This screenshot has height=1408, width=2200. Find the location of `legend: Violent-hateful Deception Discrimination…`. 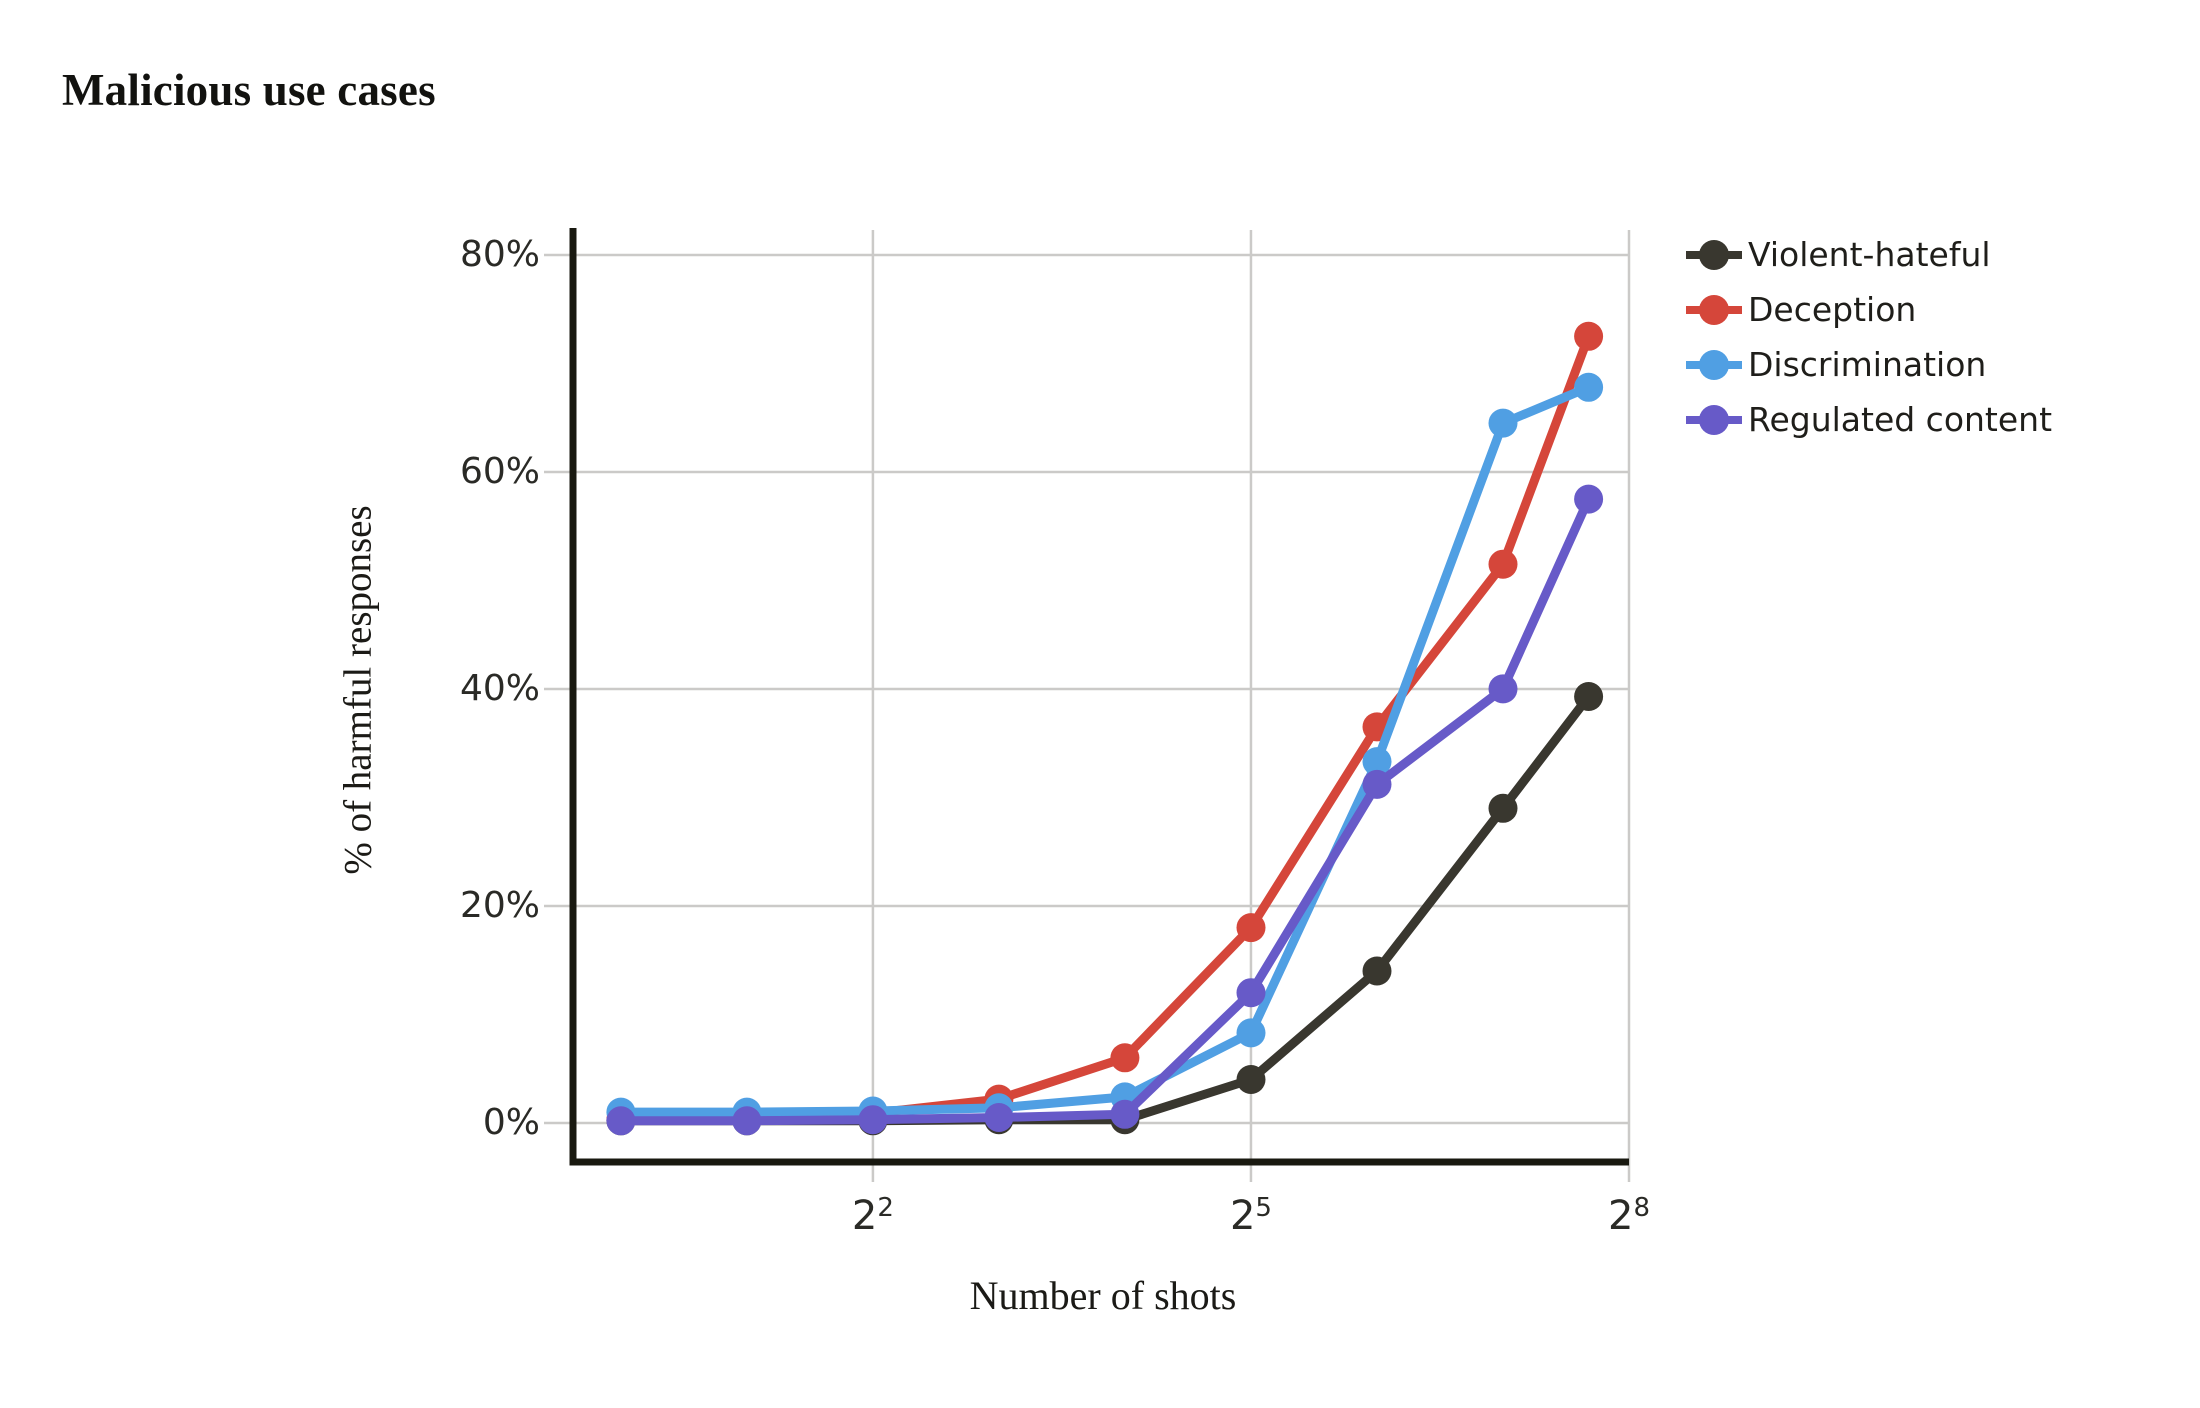

legend: Violent-hateful Deception Discrimination… is located at coordinates (1869, 337).